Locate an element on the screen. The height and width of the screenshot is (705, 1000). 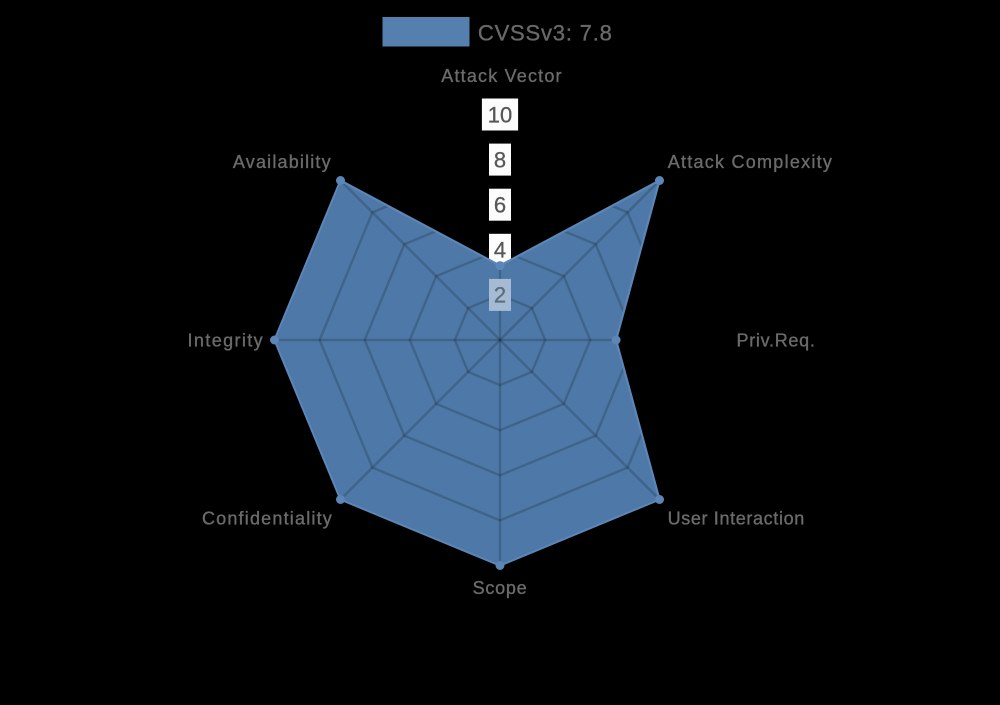
svg-text: 6 is located at coordinates (500, 205).